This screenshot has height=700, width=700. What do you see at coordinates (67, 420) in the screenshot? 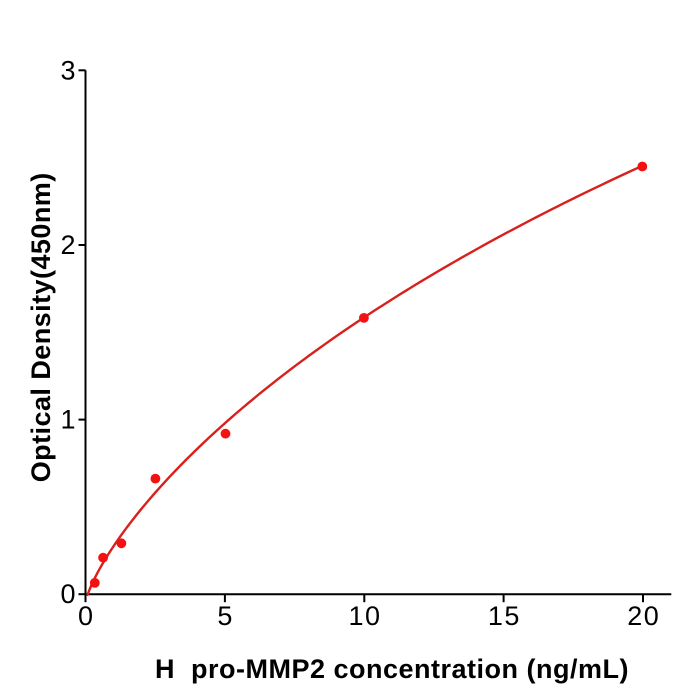
I see `svg-text: 1` at bounding box center [67, 420].